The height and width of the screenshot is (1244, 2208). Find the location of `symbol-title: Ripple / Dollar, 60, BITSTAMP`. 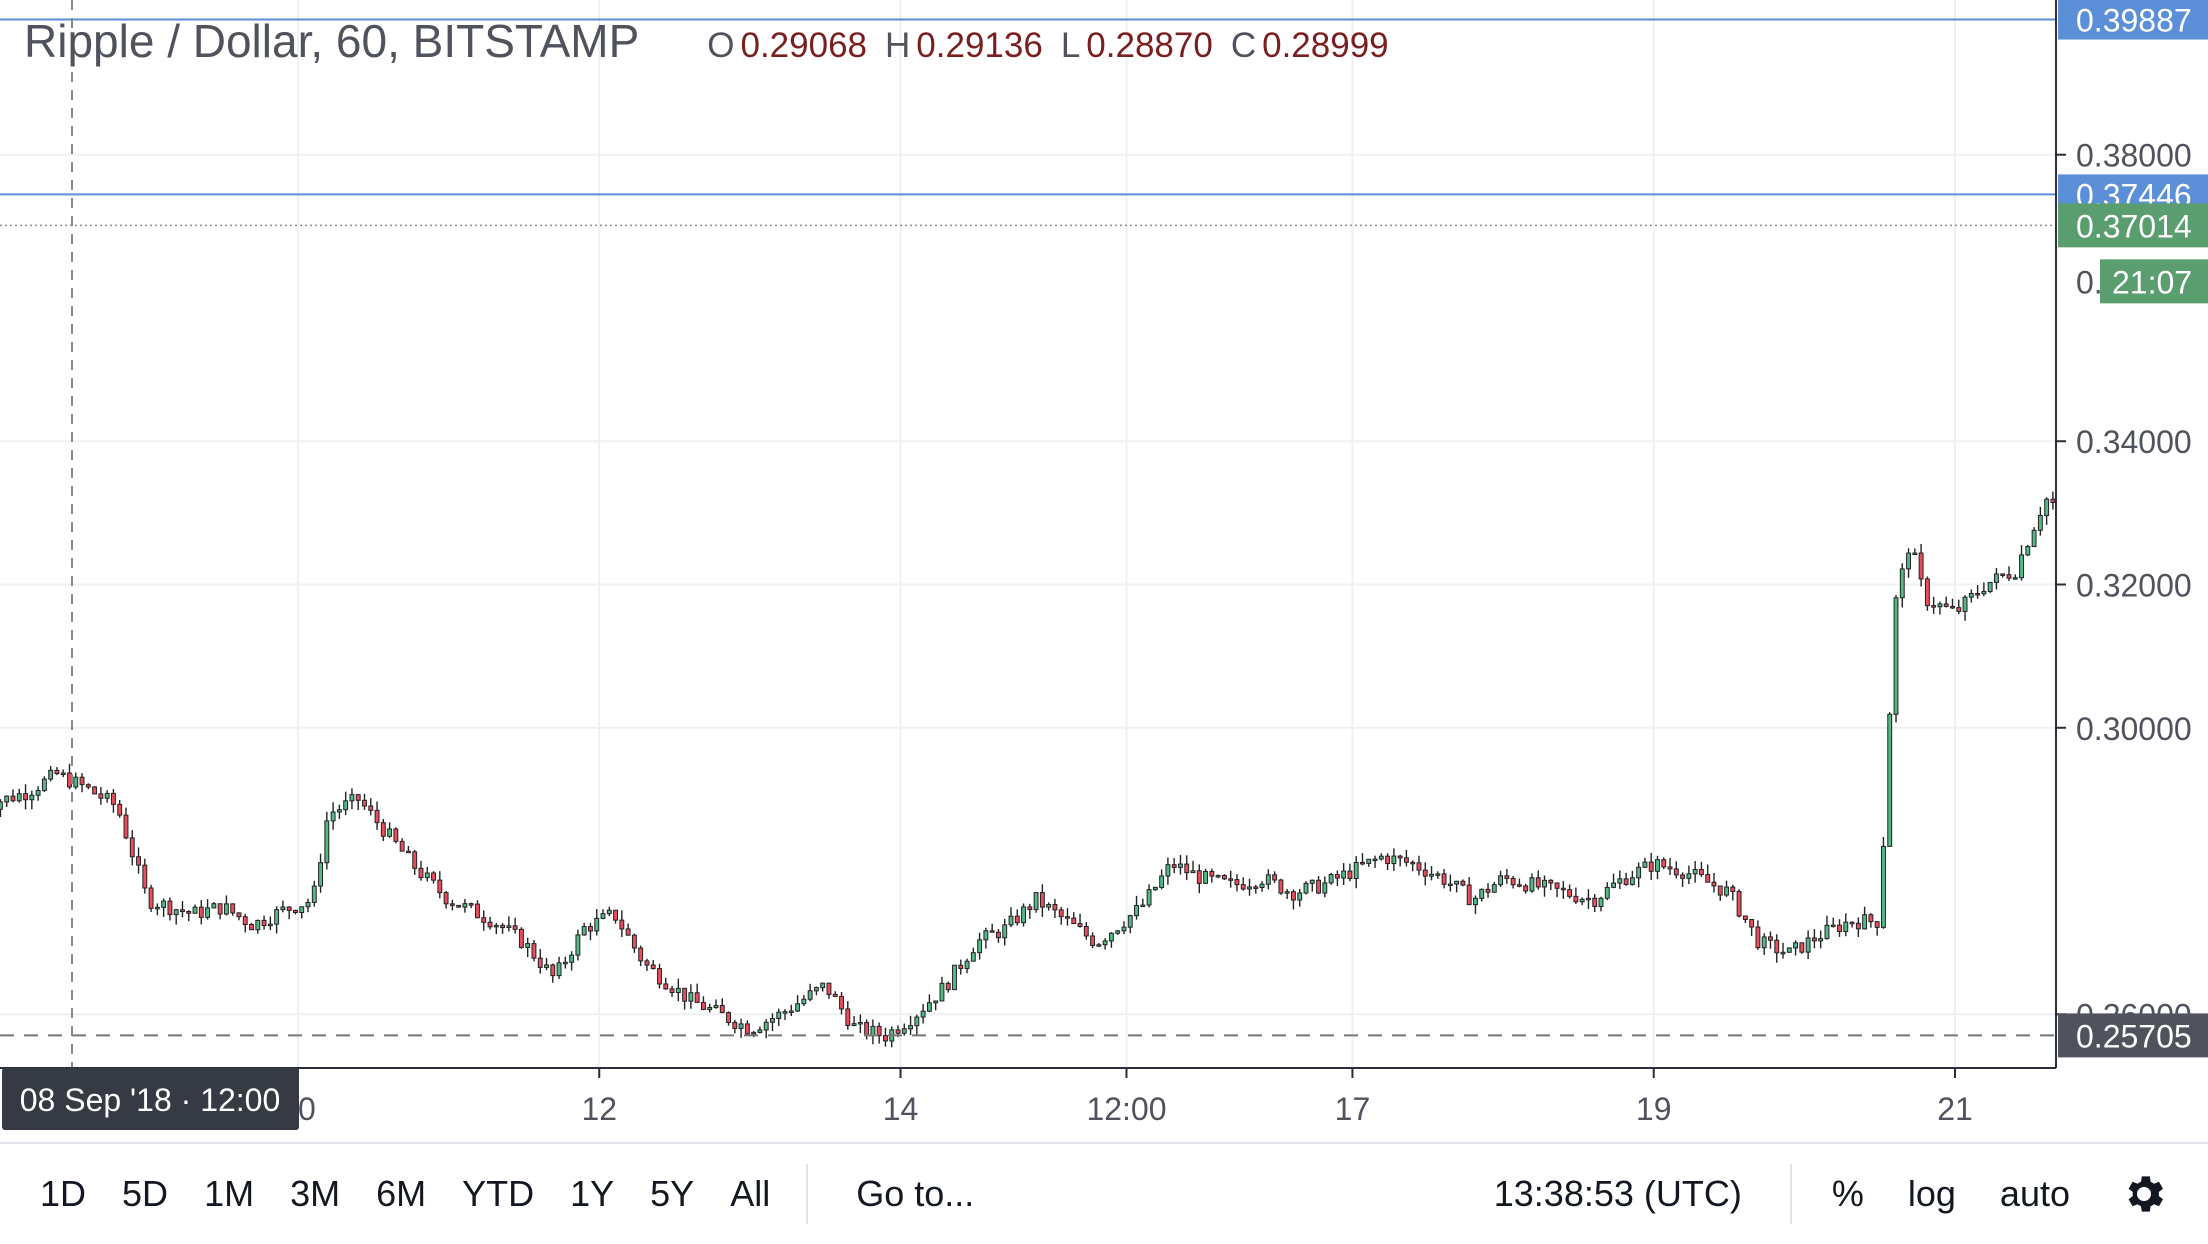

symbol-title: Ripple / Dollar, 60, BITSTAMP is located at coordinates (331, 41).